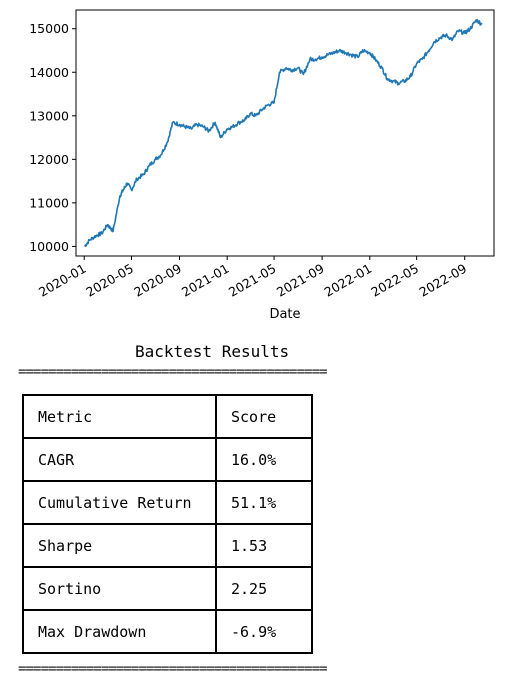 This screenshot has width=527, height=686. Describe the element at coordinates (264, 588) in the screenshot. I see `score-cell: 2.25` at that location.